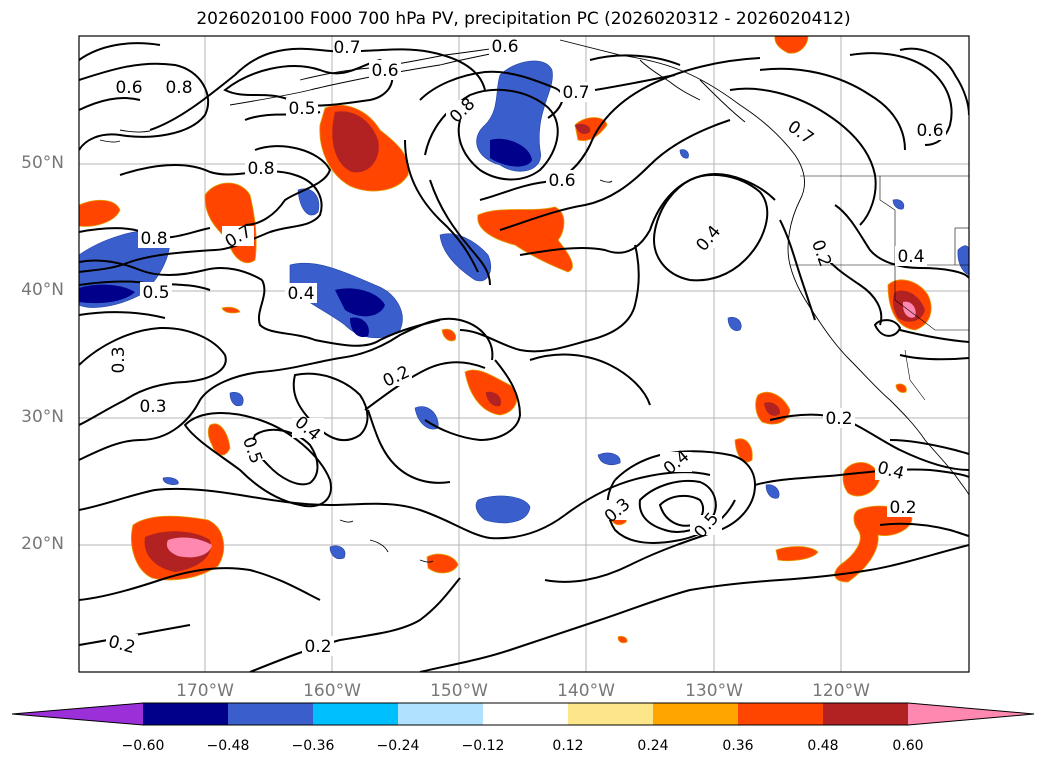 The image size is (1047, 765). Describe the element at coordinates (42, 417) in the screenshot. I see `latitude-label: 30°N` at that location.